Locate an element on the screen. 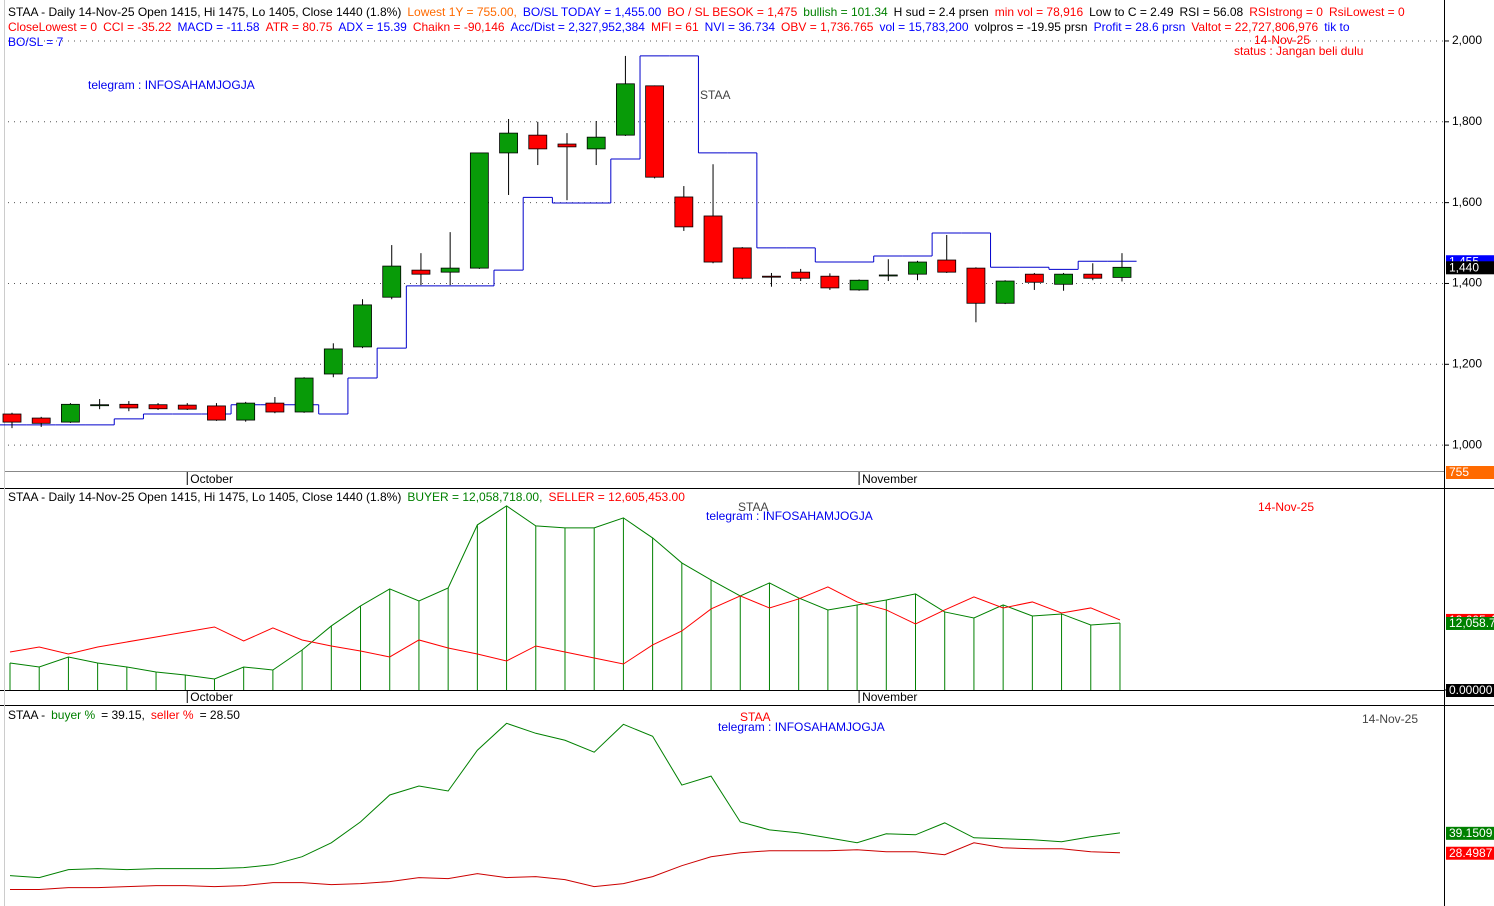  y-tick-label: 1,800 is located at coordinates (1467, 121).